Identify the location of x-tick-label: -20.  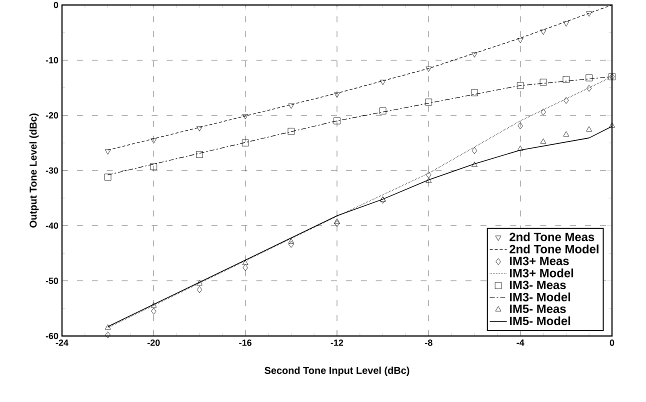
(154, 343).